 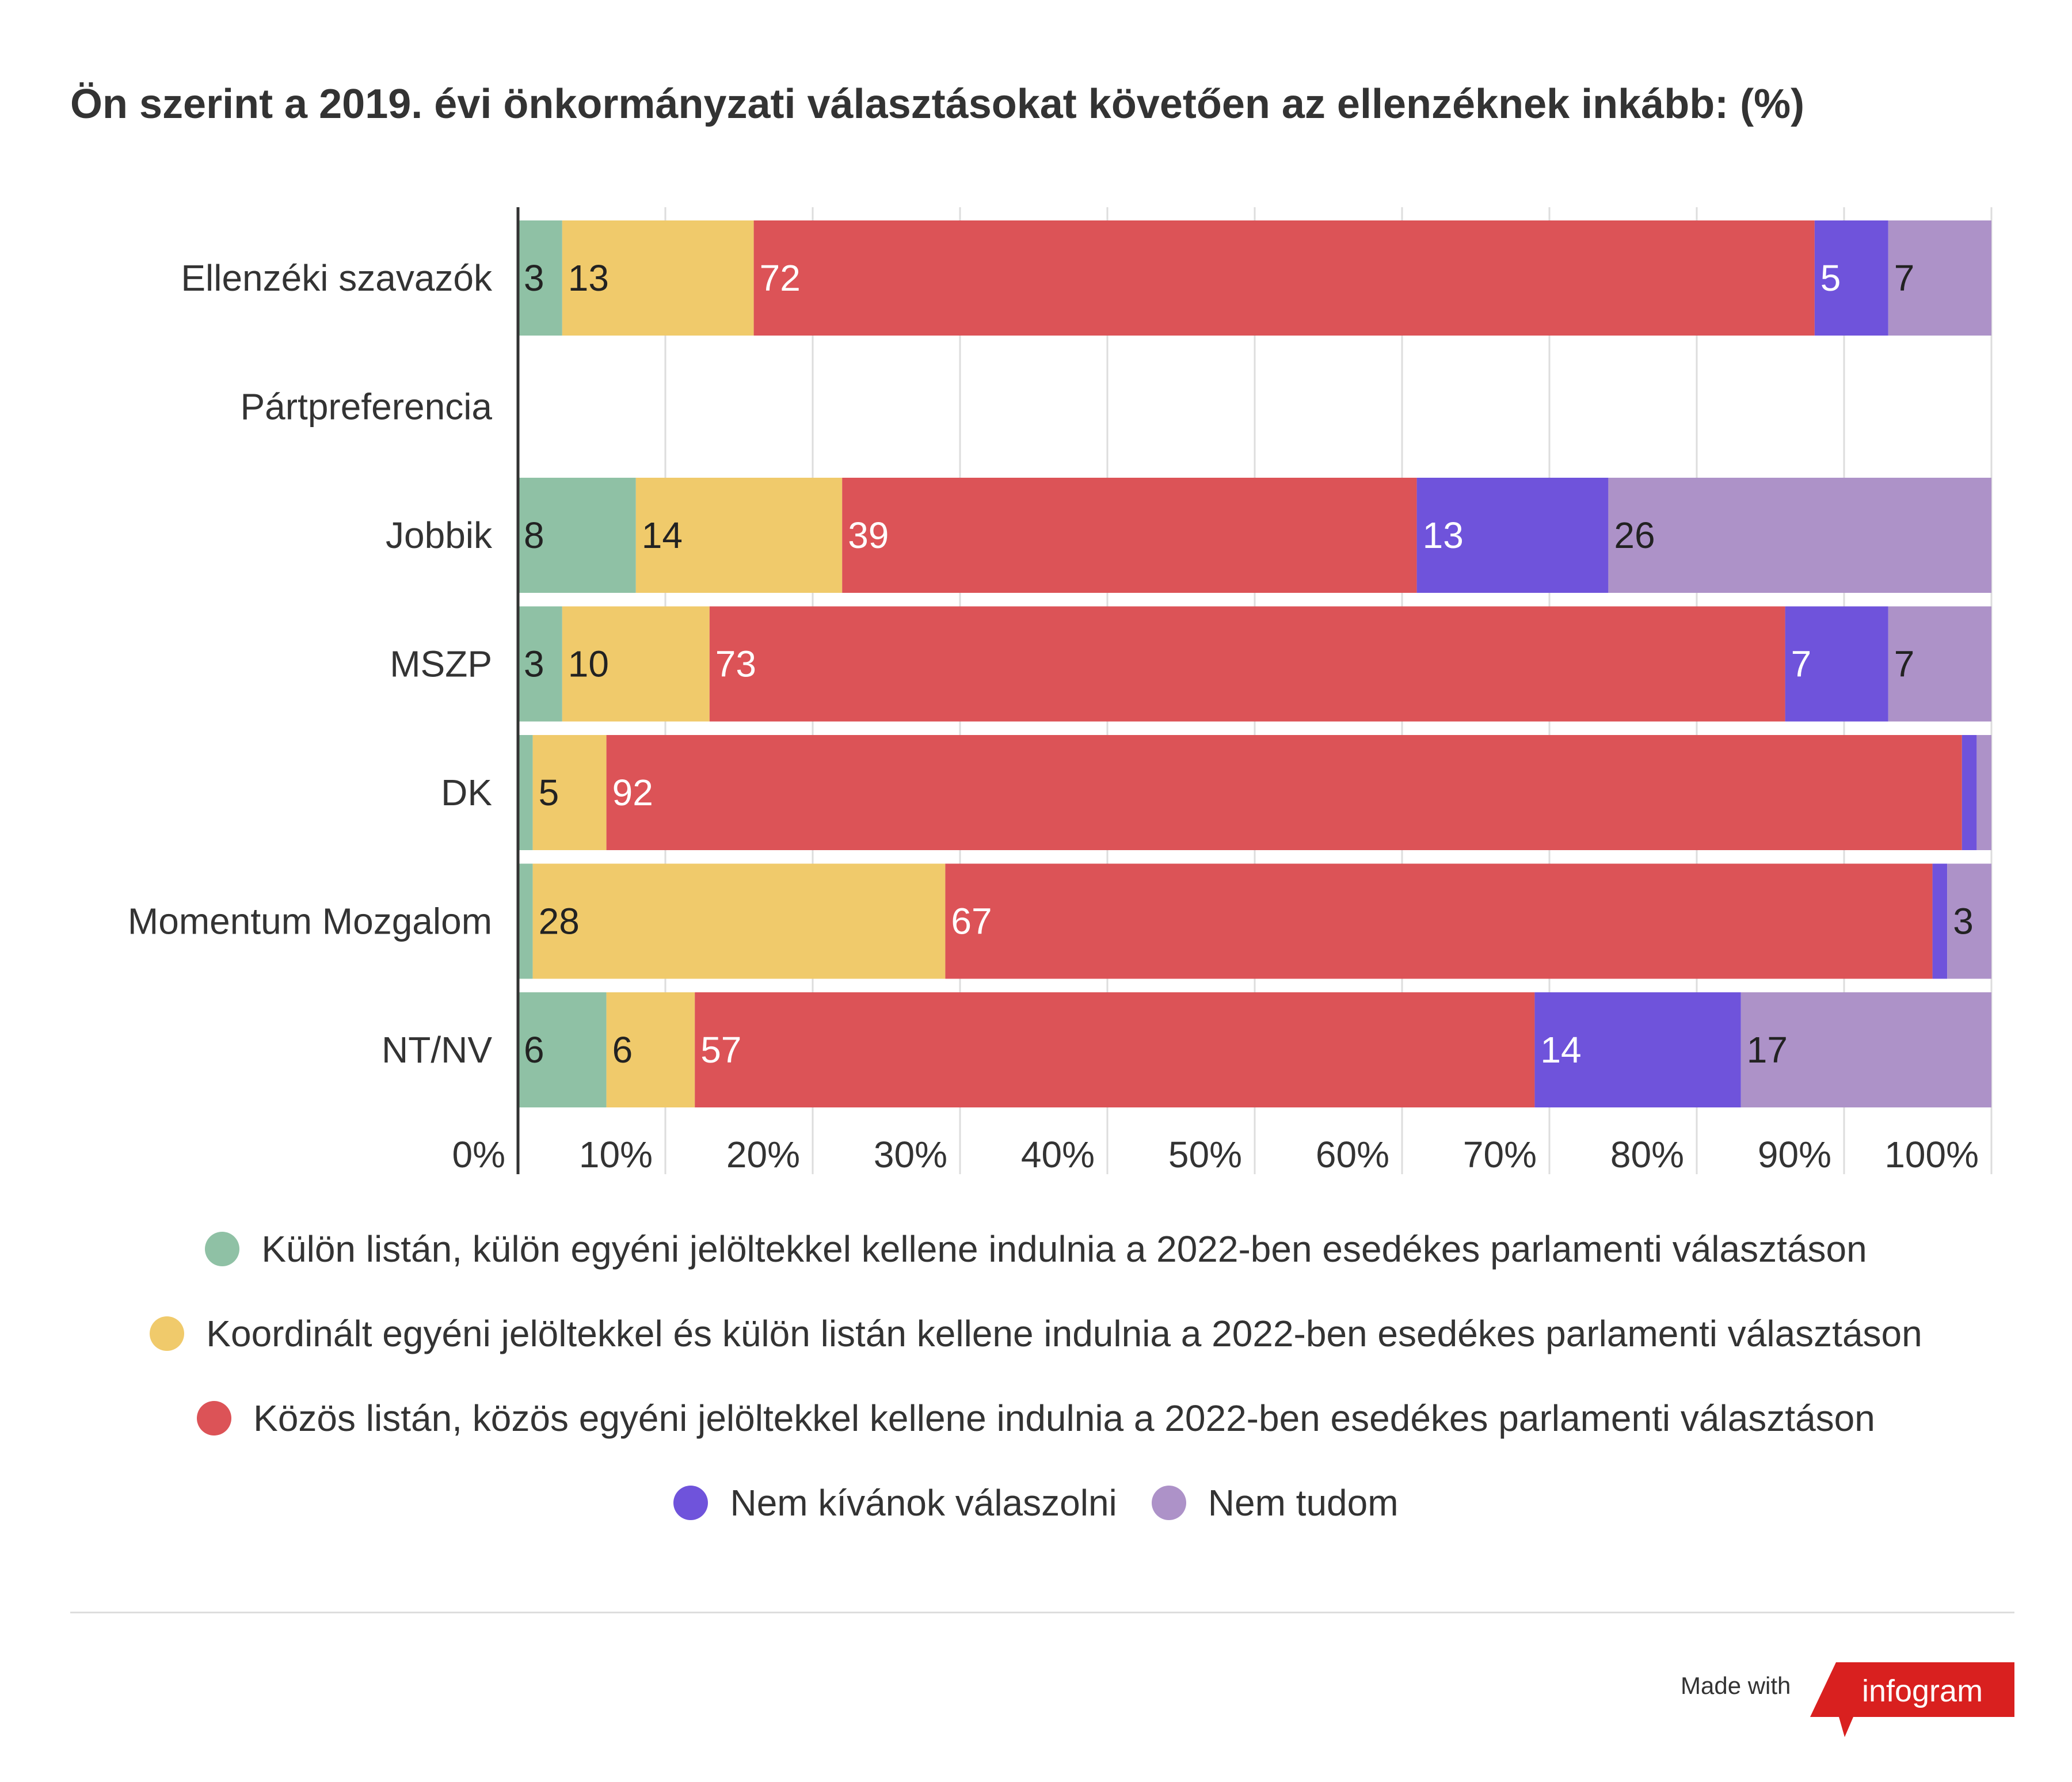 What do you see at coordinates (1768, 1050) in the screenshot?
I see `data-label: 17` at bounding box center [1768, 1050].